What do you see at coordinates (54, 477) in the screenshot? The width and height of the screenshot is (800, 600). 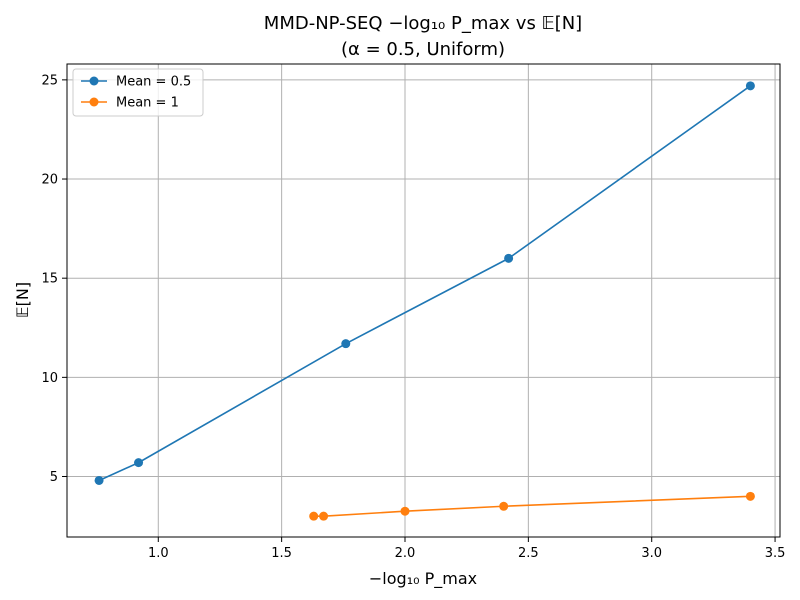 I see `y-tick-label: 5` at bounding box center [54, 477].